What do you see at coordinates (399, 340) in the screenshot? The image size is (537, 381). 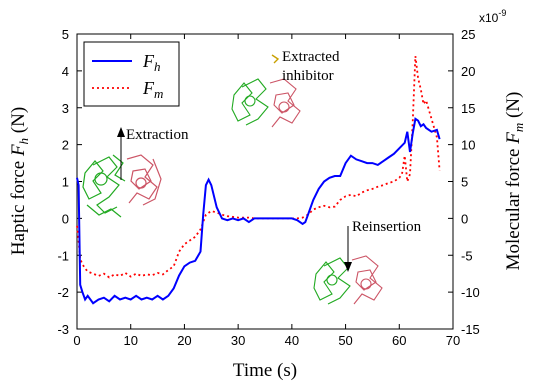 I see `x-tick-label: 60` at bounding box center [399, 340].